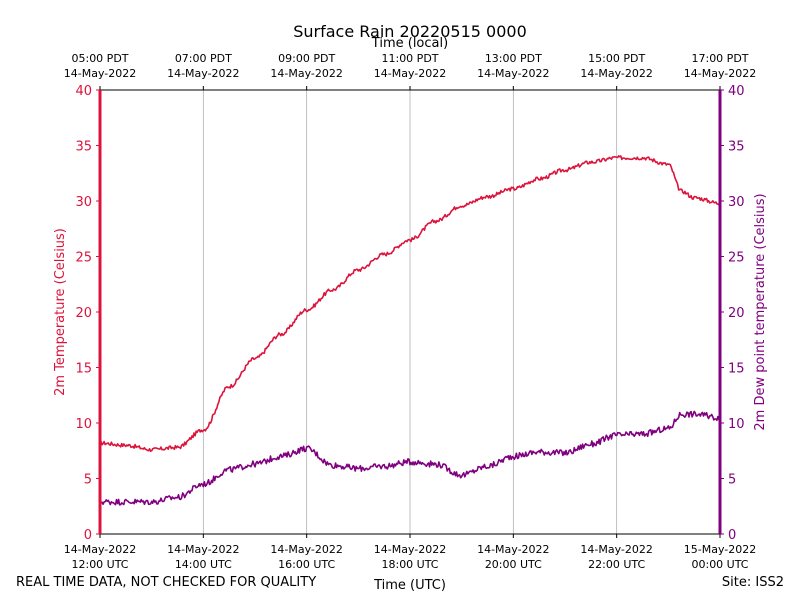  What do you see at coordinates (736, 313) in the screenshot?
I see `right-y-tick-label: 20` at bounding box center [736, 313].